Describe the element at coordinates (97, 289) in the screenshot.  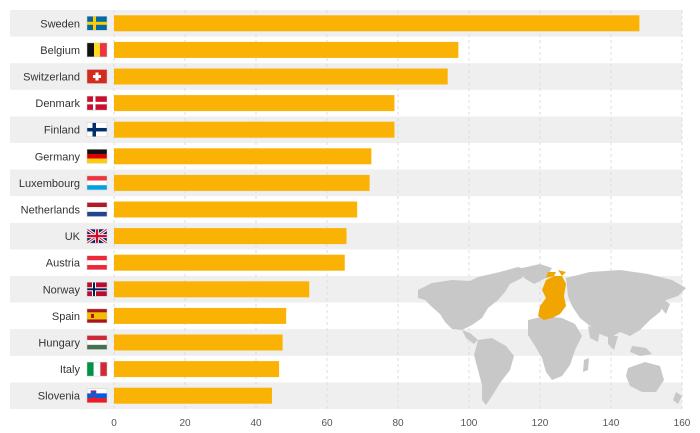
I see `flag-norway-icon` at that location.